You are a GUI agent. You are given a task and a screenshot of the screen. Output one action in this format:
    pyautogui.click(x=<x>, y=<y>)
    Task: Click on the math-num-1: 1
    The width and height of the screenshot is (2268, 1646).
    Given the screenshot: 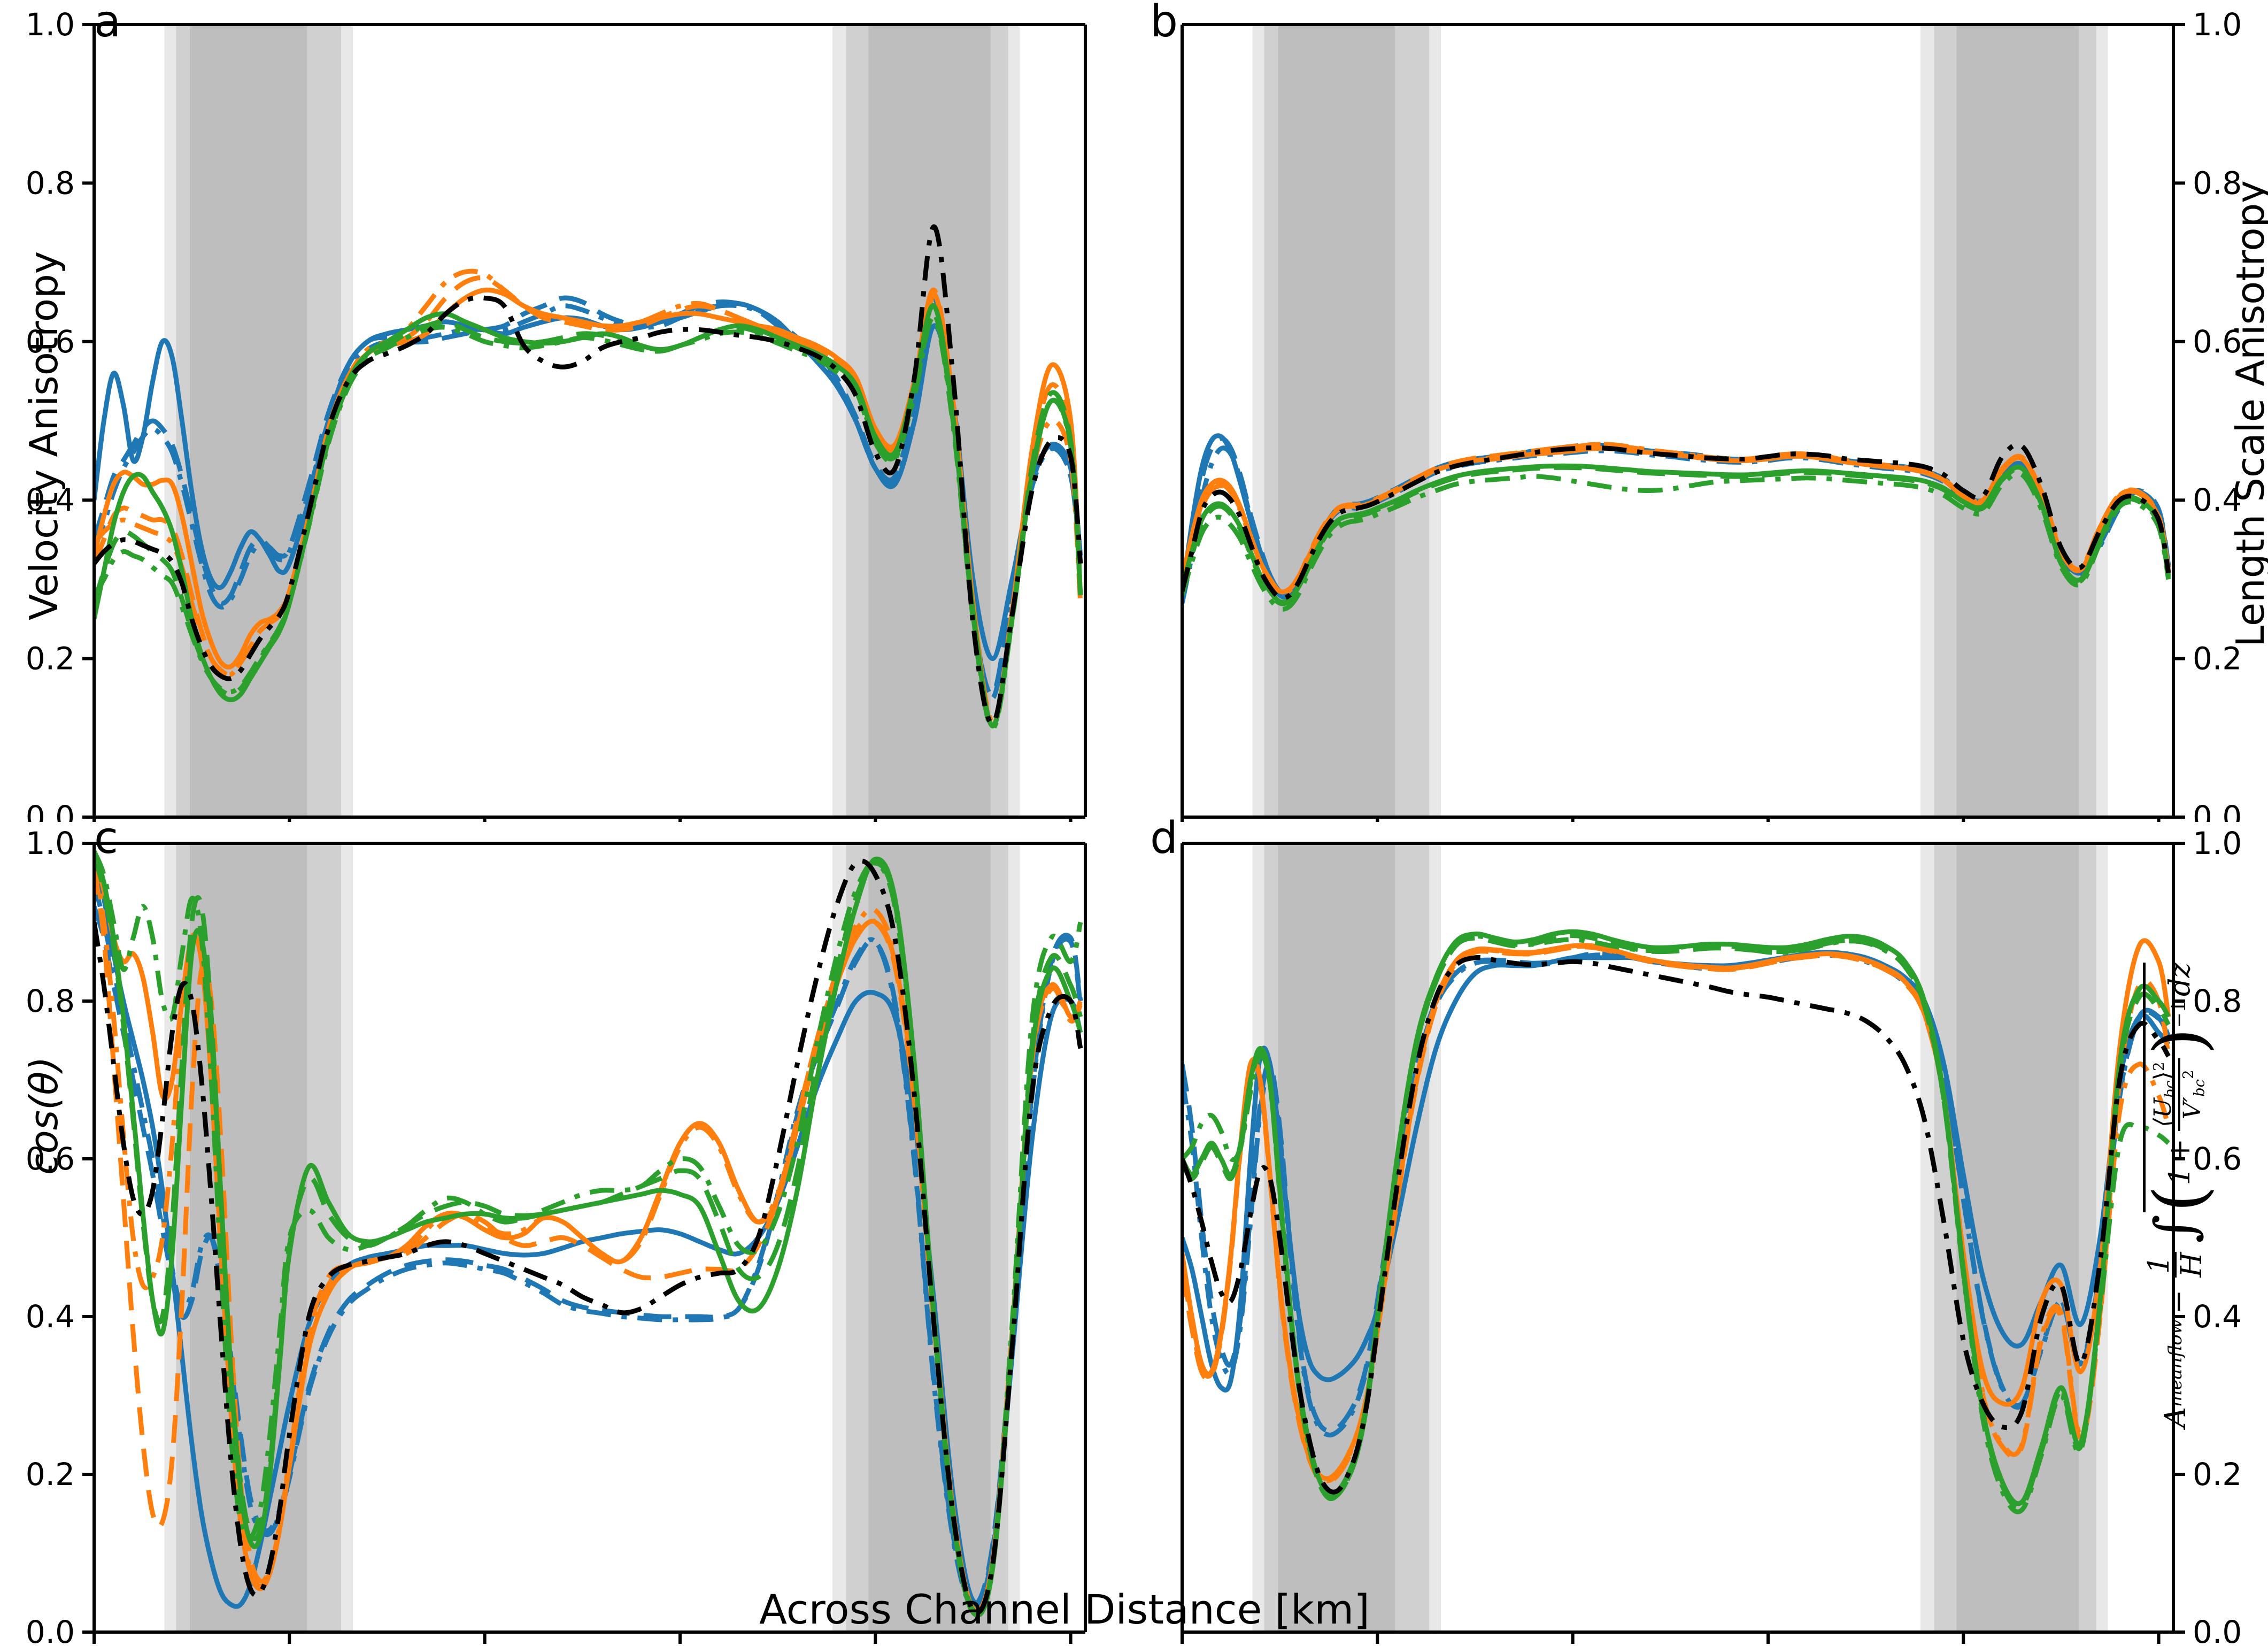 What is the action you would take?
    pyautogui.click(x=2160, y=1264)
    